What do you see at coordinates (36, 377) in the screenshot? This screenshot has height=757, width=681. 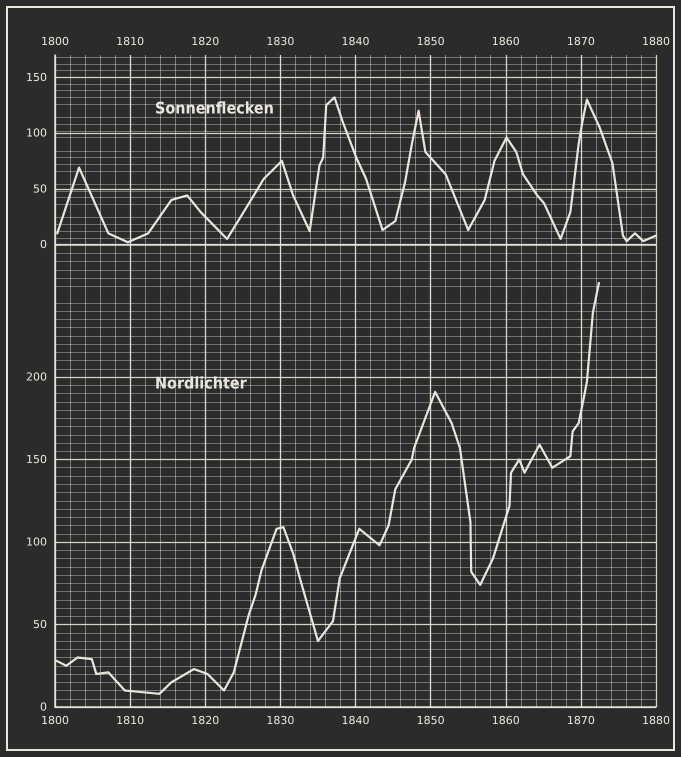 I see `y-tick-label: 200` at bounding box center [36, 377].